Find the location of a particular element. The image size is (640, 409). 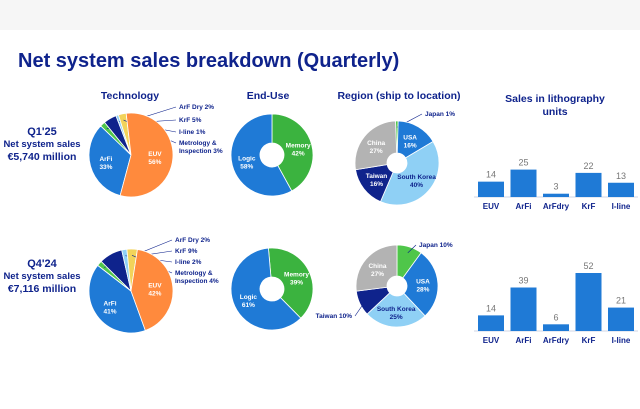

top-band is located at coordinates (320, 15).